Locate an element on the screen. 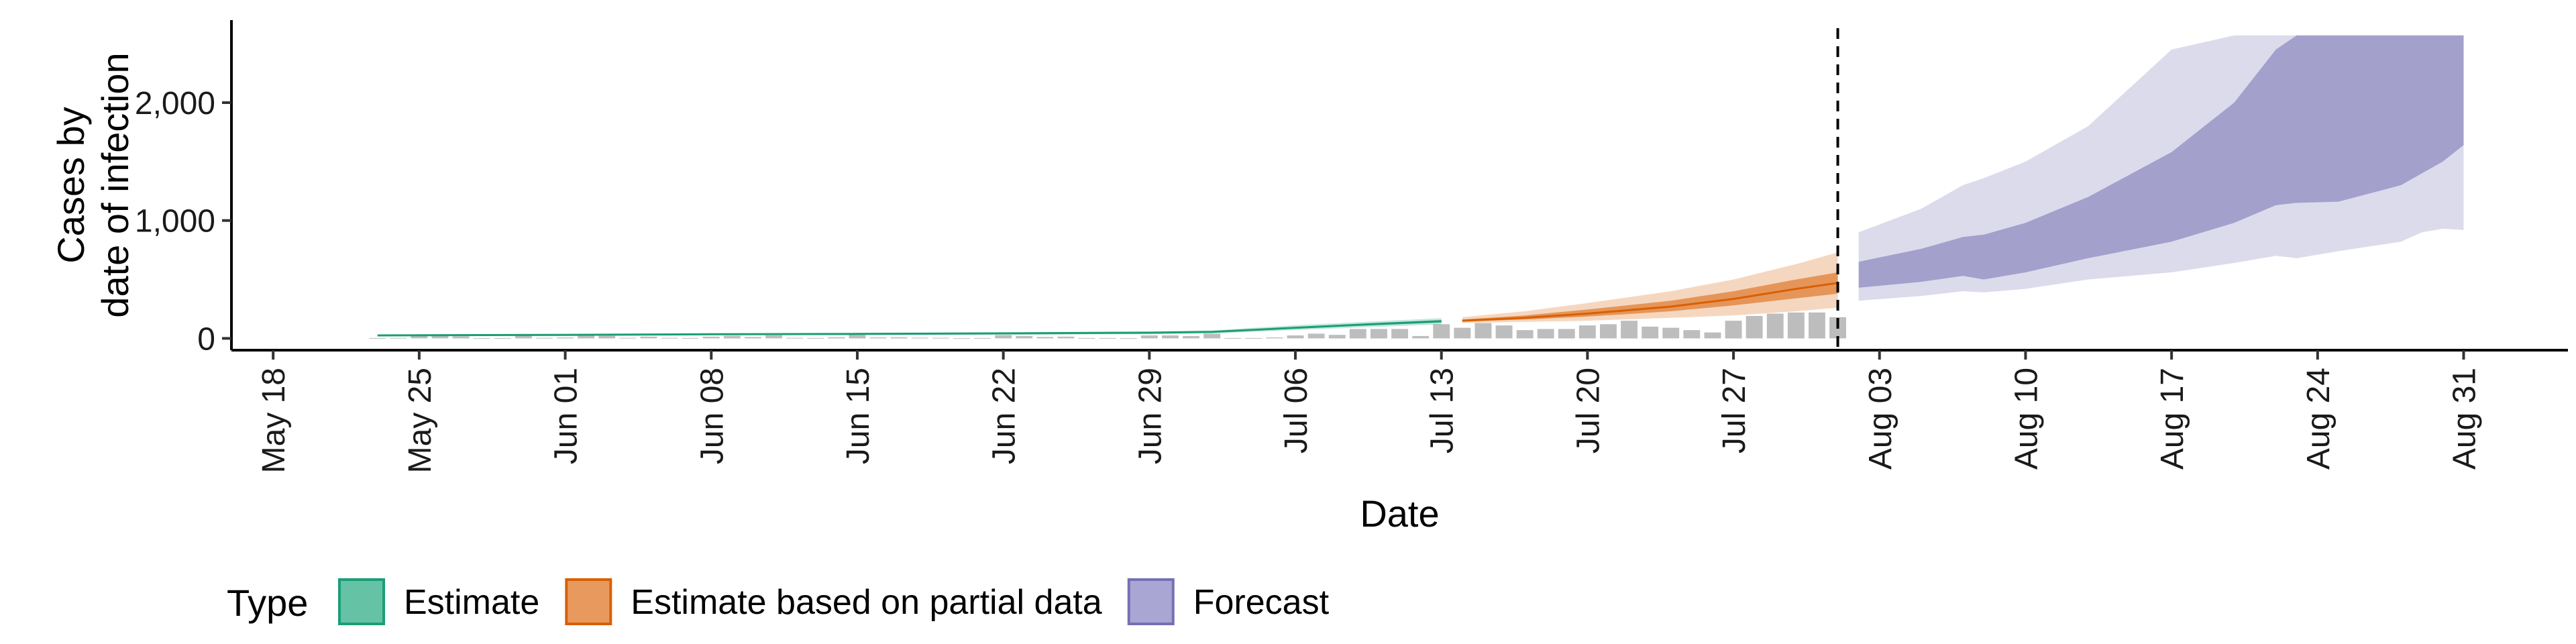 This screenshot has width=2576, height=644. x-tick-label: Jun 15 is located at coordinates (858, 416).